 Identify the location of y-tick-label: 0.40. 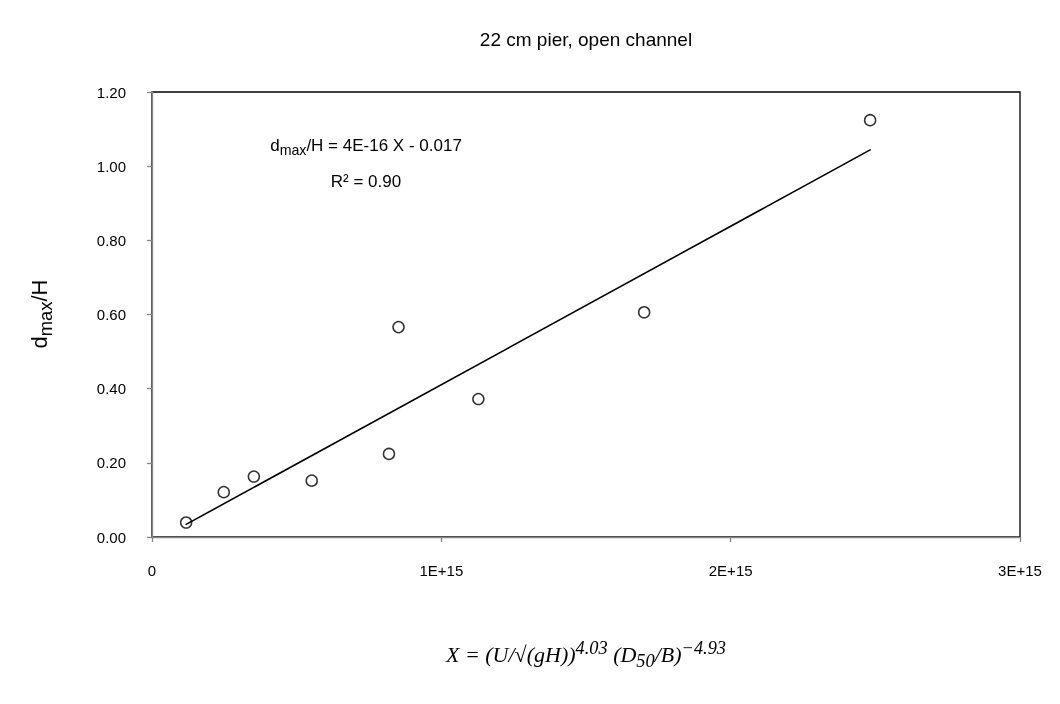
(111, 389).